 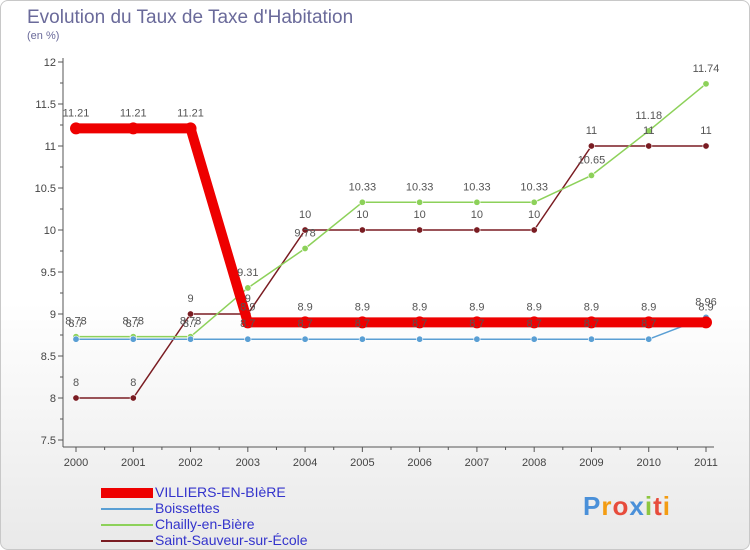 What do you see at coordinates (477, 463) in the screenshot?
I see `x-tick-label: 2007` at bounding box center [477, 463].